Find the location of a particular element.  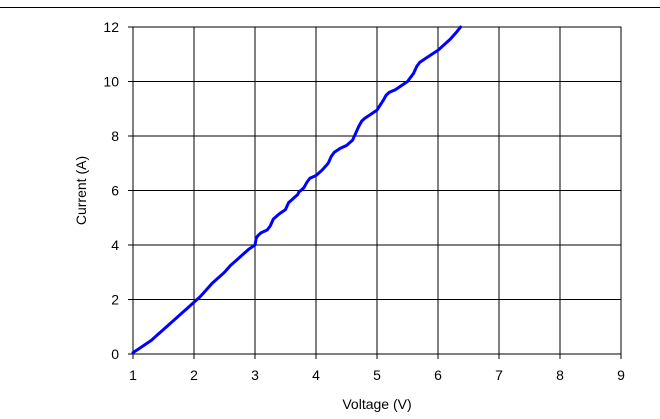

x-axis-title: Voltage (V) is located at coordinates (376, 404).